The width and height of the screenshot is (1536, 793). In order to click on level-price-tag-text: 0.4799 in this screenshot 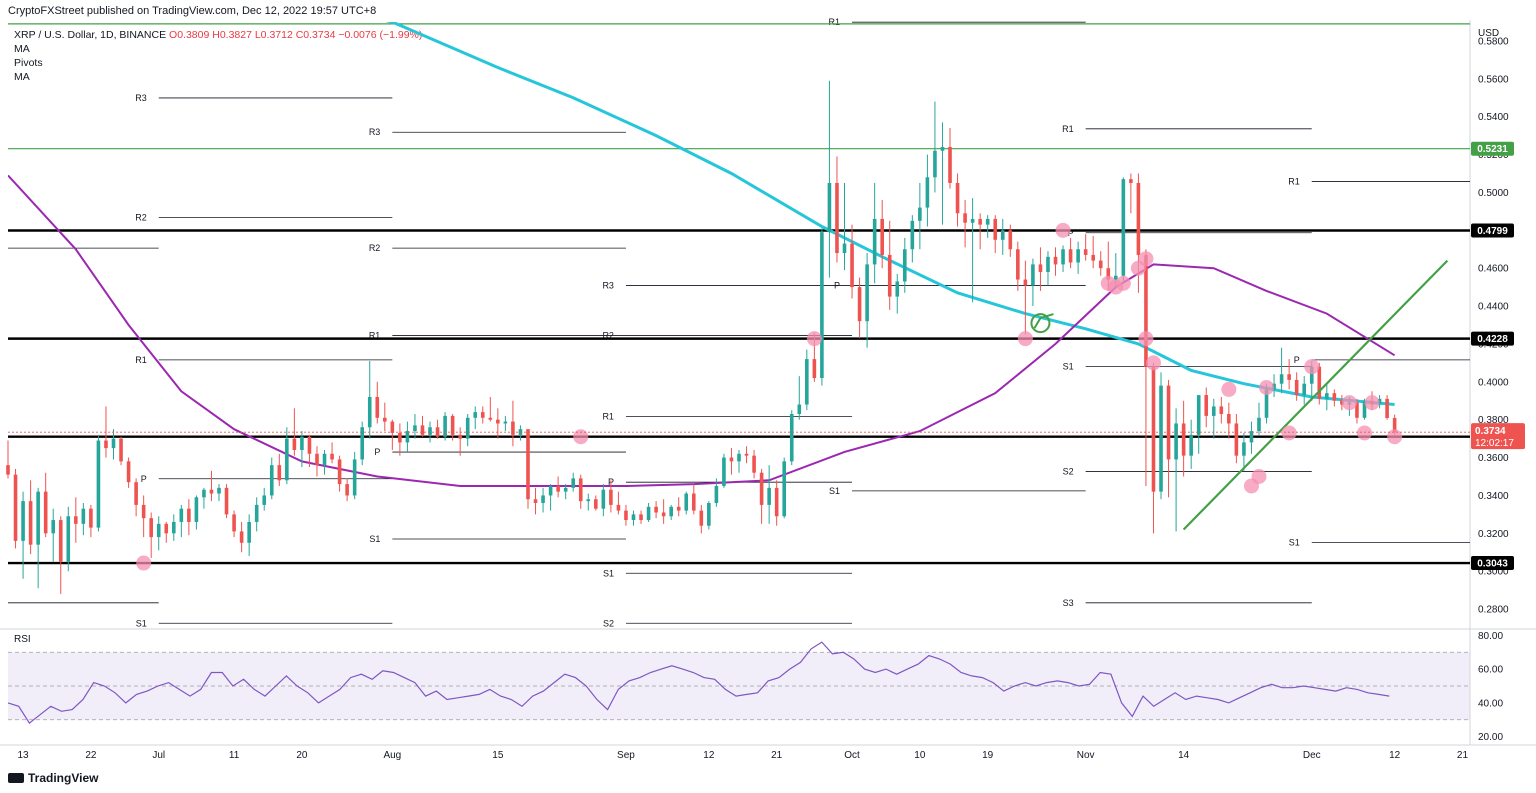, I will do `click(1492, 231)`.